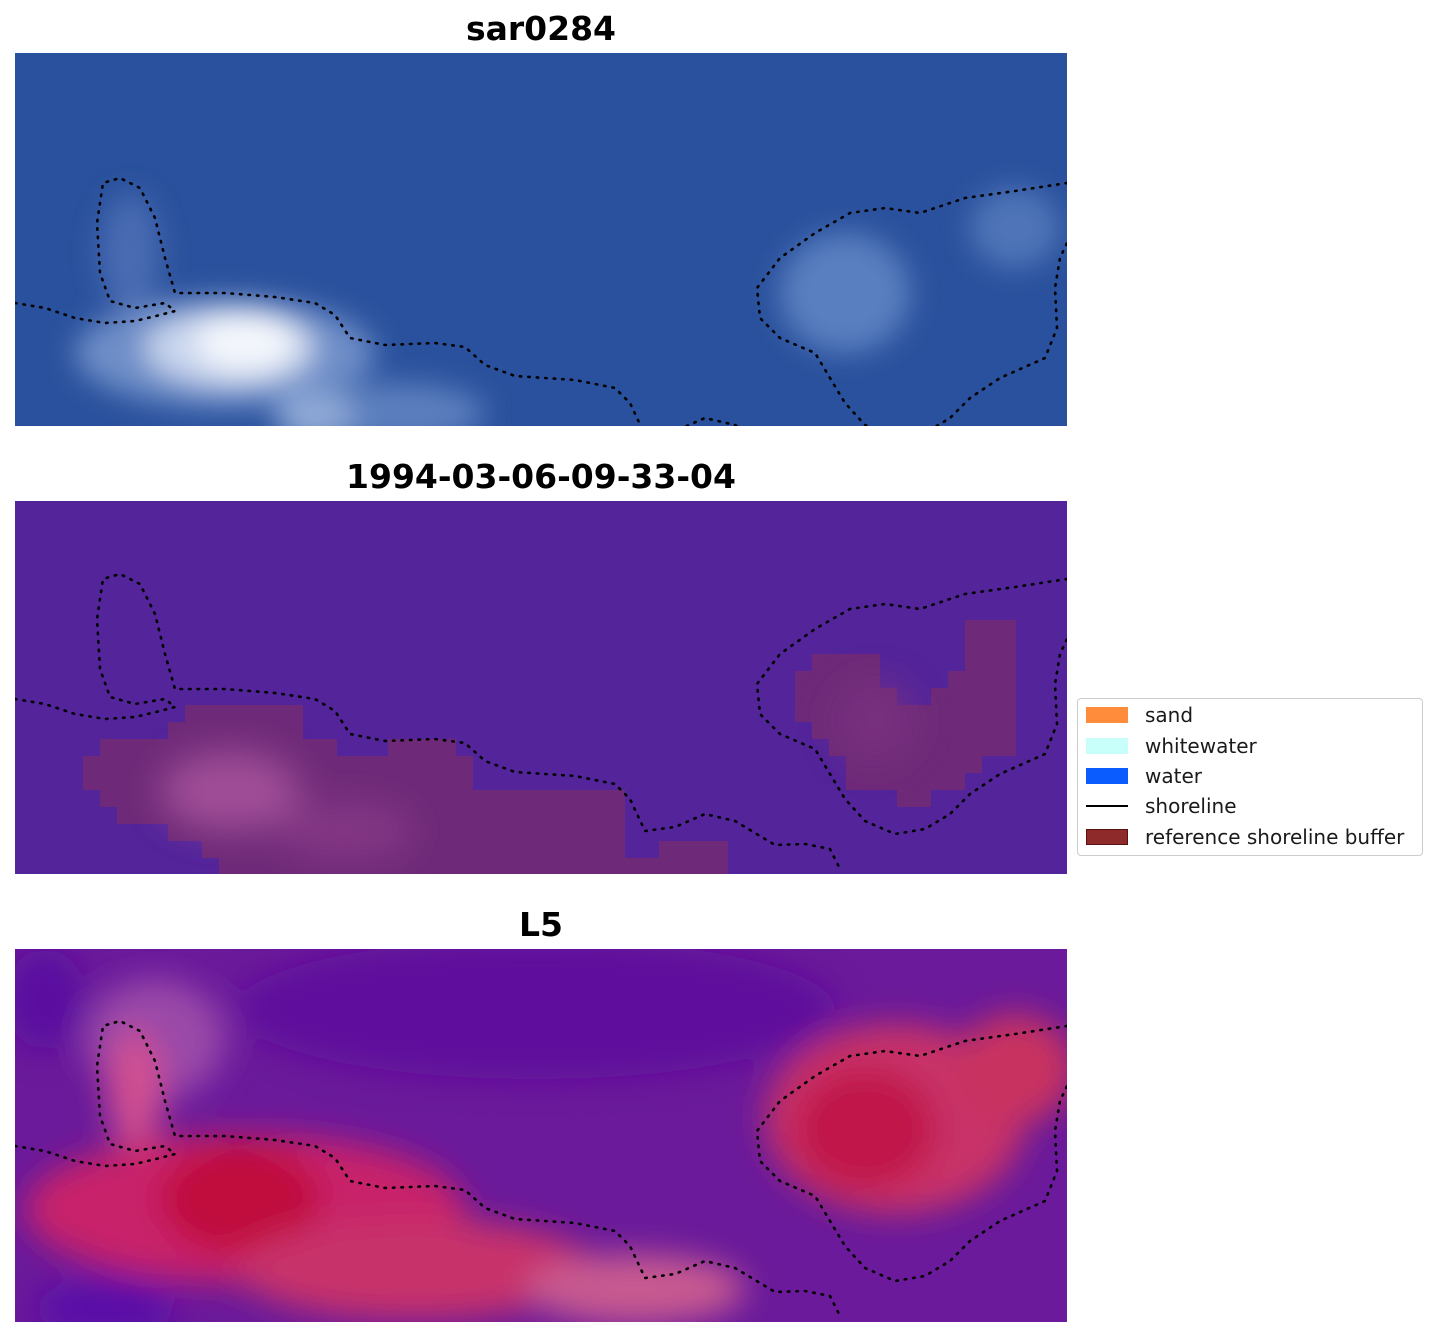 Image resolution: width=1438 pixels, height=1337 pixels. Describe the element at coordinates (1275, 837) in the screenshot. I see `legend-label-reference-buffer: reference shoreline buffer` at that location.